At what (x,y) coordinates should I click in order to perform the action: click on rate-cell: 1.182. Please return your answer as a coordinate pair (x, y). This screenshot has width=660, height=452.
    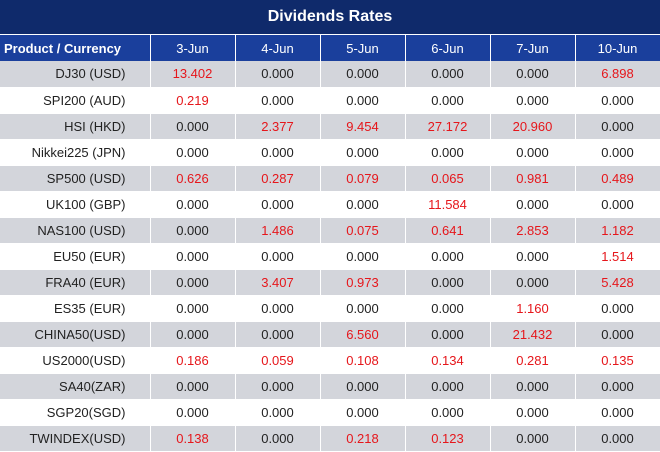
    Looking at the image, I should click on (617, 230).